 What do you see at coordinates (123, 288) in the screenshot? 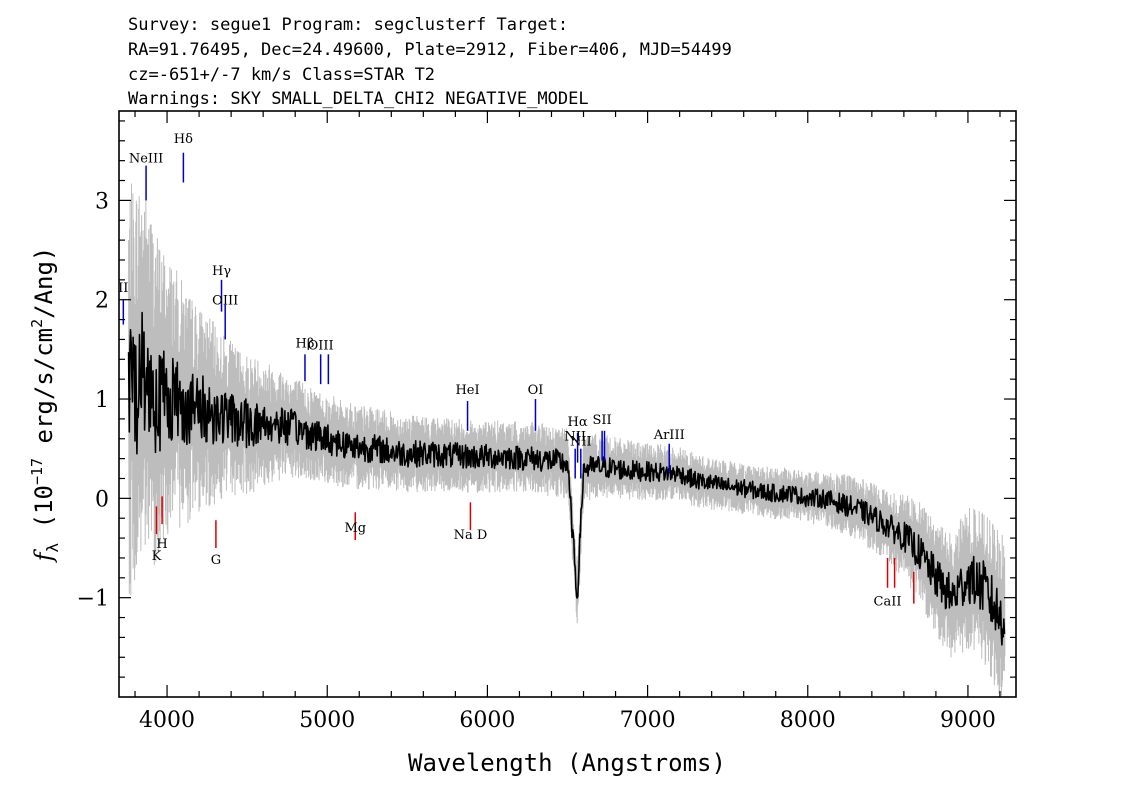
I see `emission-line-label-2: II` at bounding box center [123, 288].